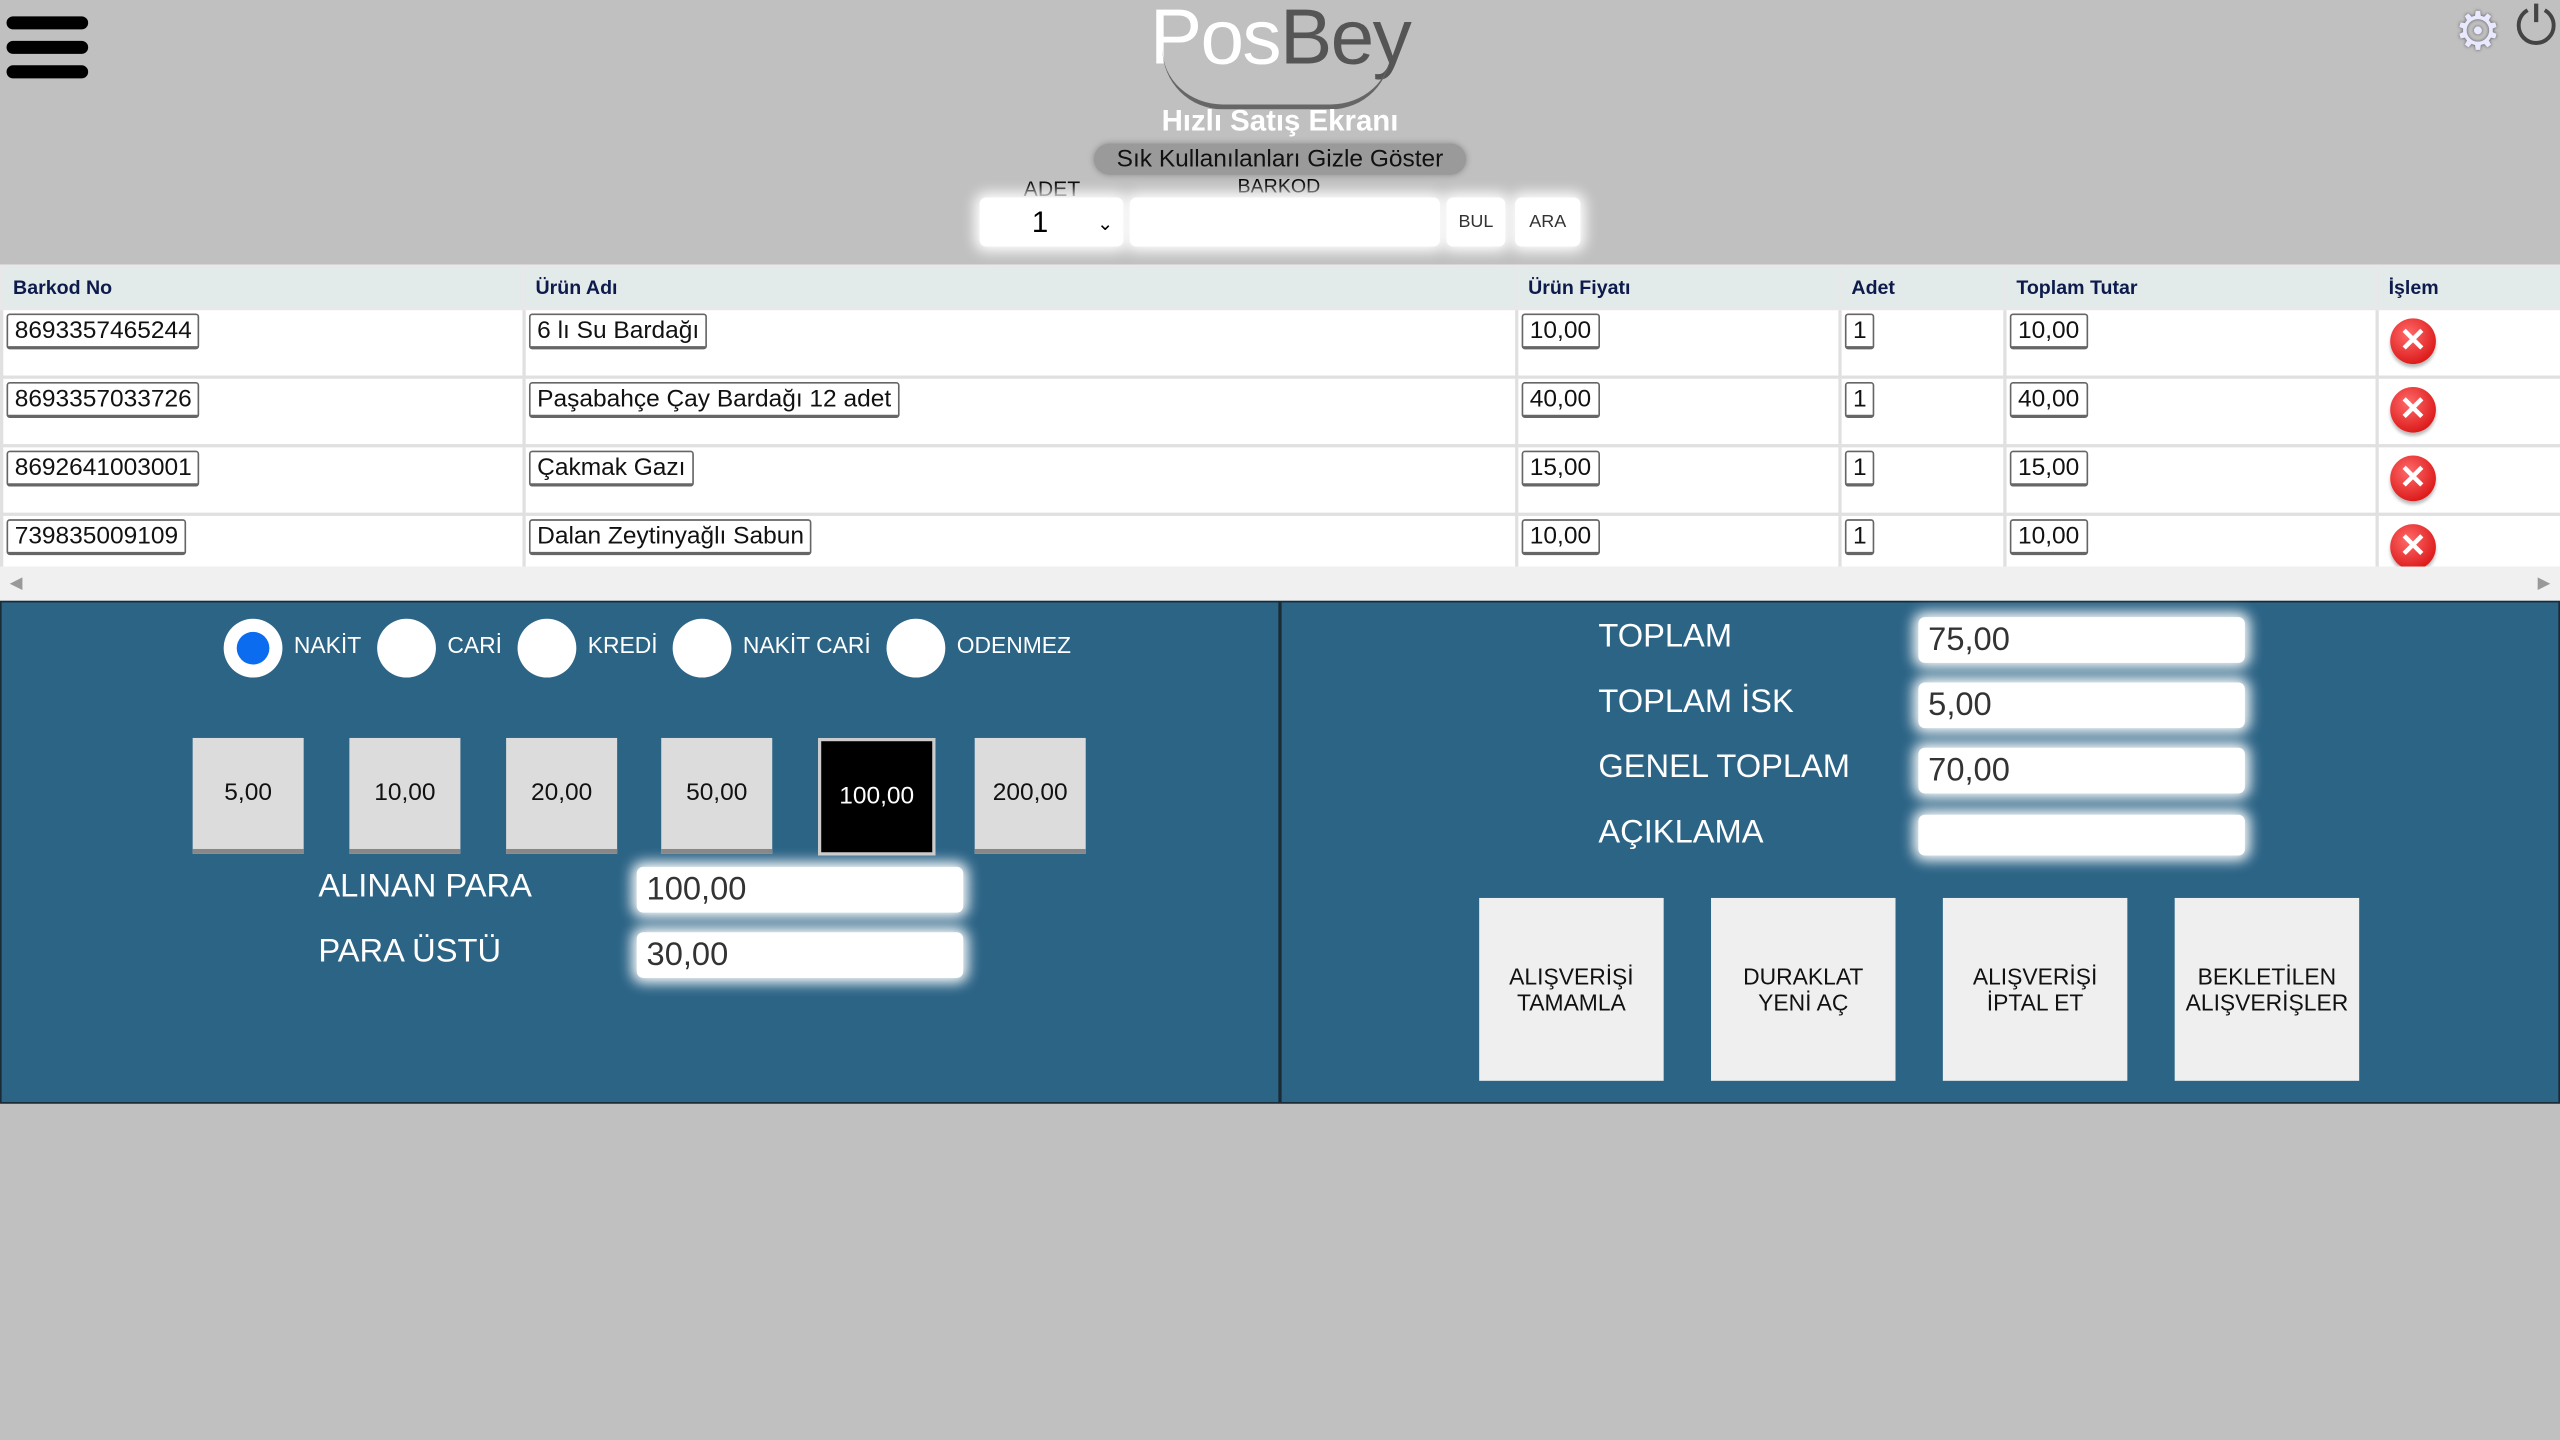 This screenshot has width=2560, height=1440. Describe the element at coordinates (2267, 989) in the screenshot. I see `held-sales-button: BEKLETİLEN ALIŞVERİŞLER` at that location.